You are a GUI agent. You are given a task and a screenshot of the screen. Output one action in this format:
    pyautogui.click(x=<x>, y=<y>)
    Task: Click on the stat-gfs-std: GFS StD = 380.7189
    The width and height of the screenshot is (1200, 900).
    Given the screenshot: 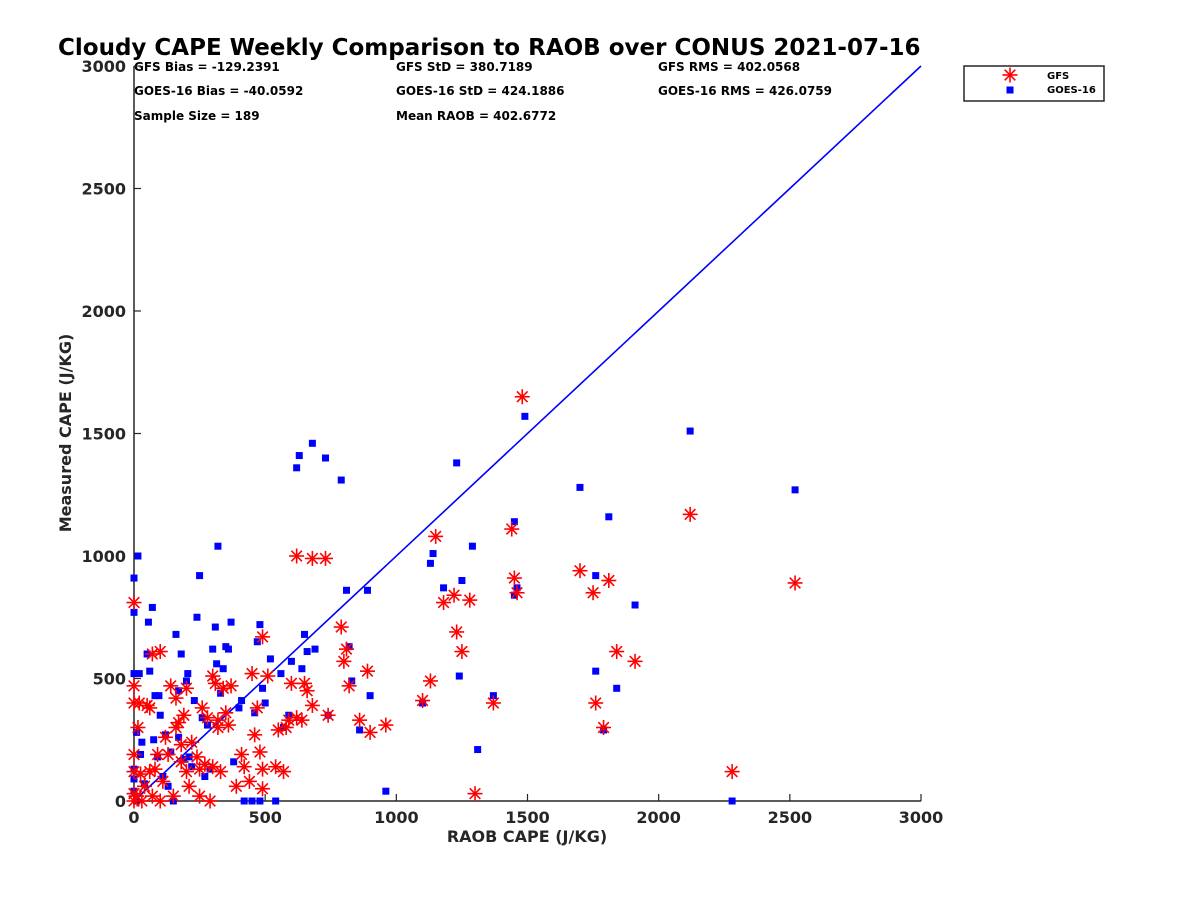 What is the action you would take?
    pyautogui.click(x=464, y=67)
    